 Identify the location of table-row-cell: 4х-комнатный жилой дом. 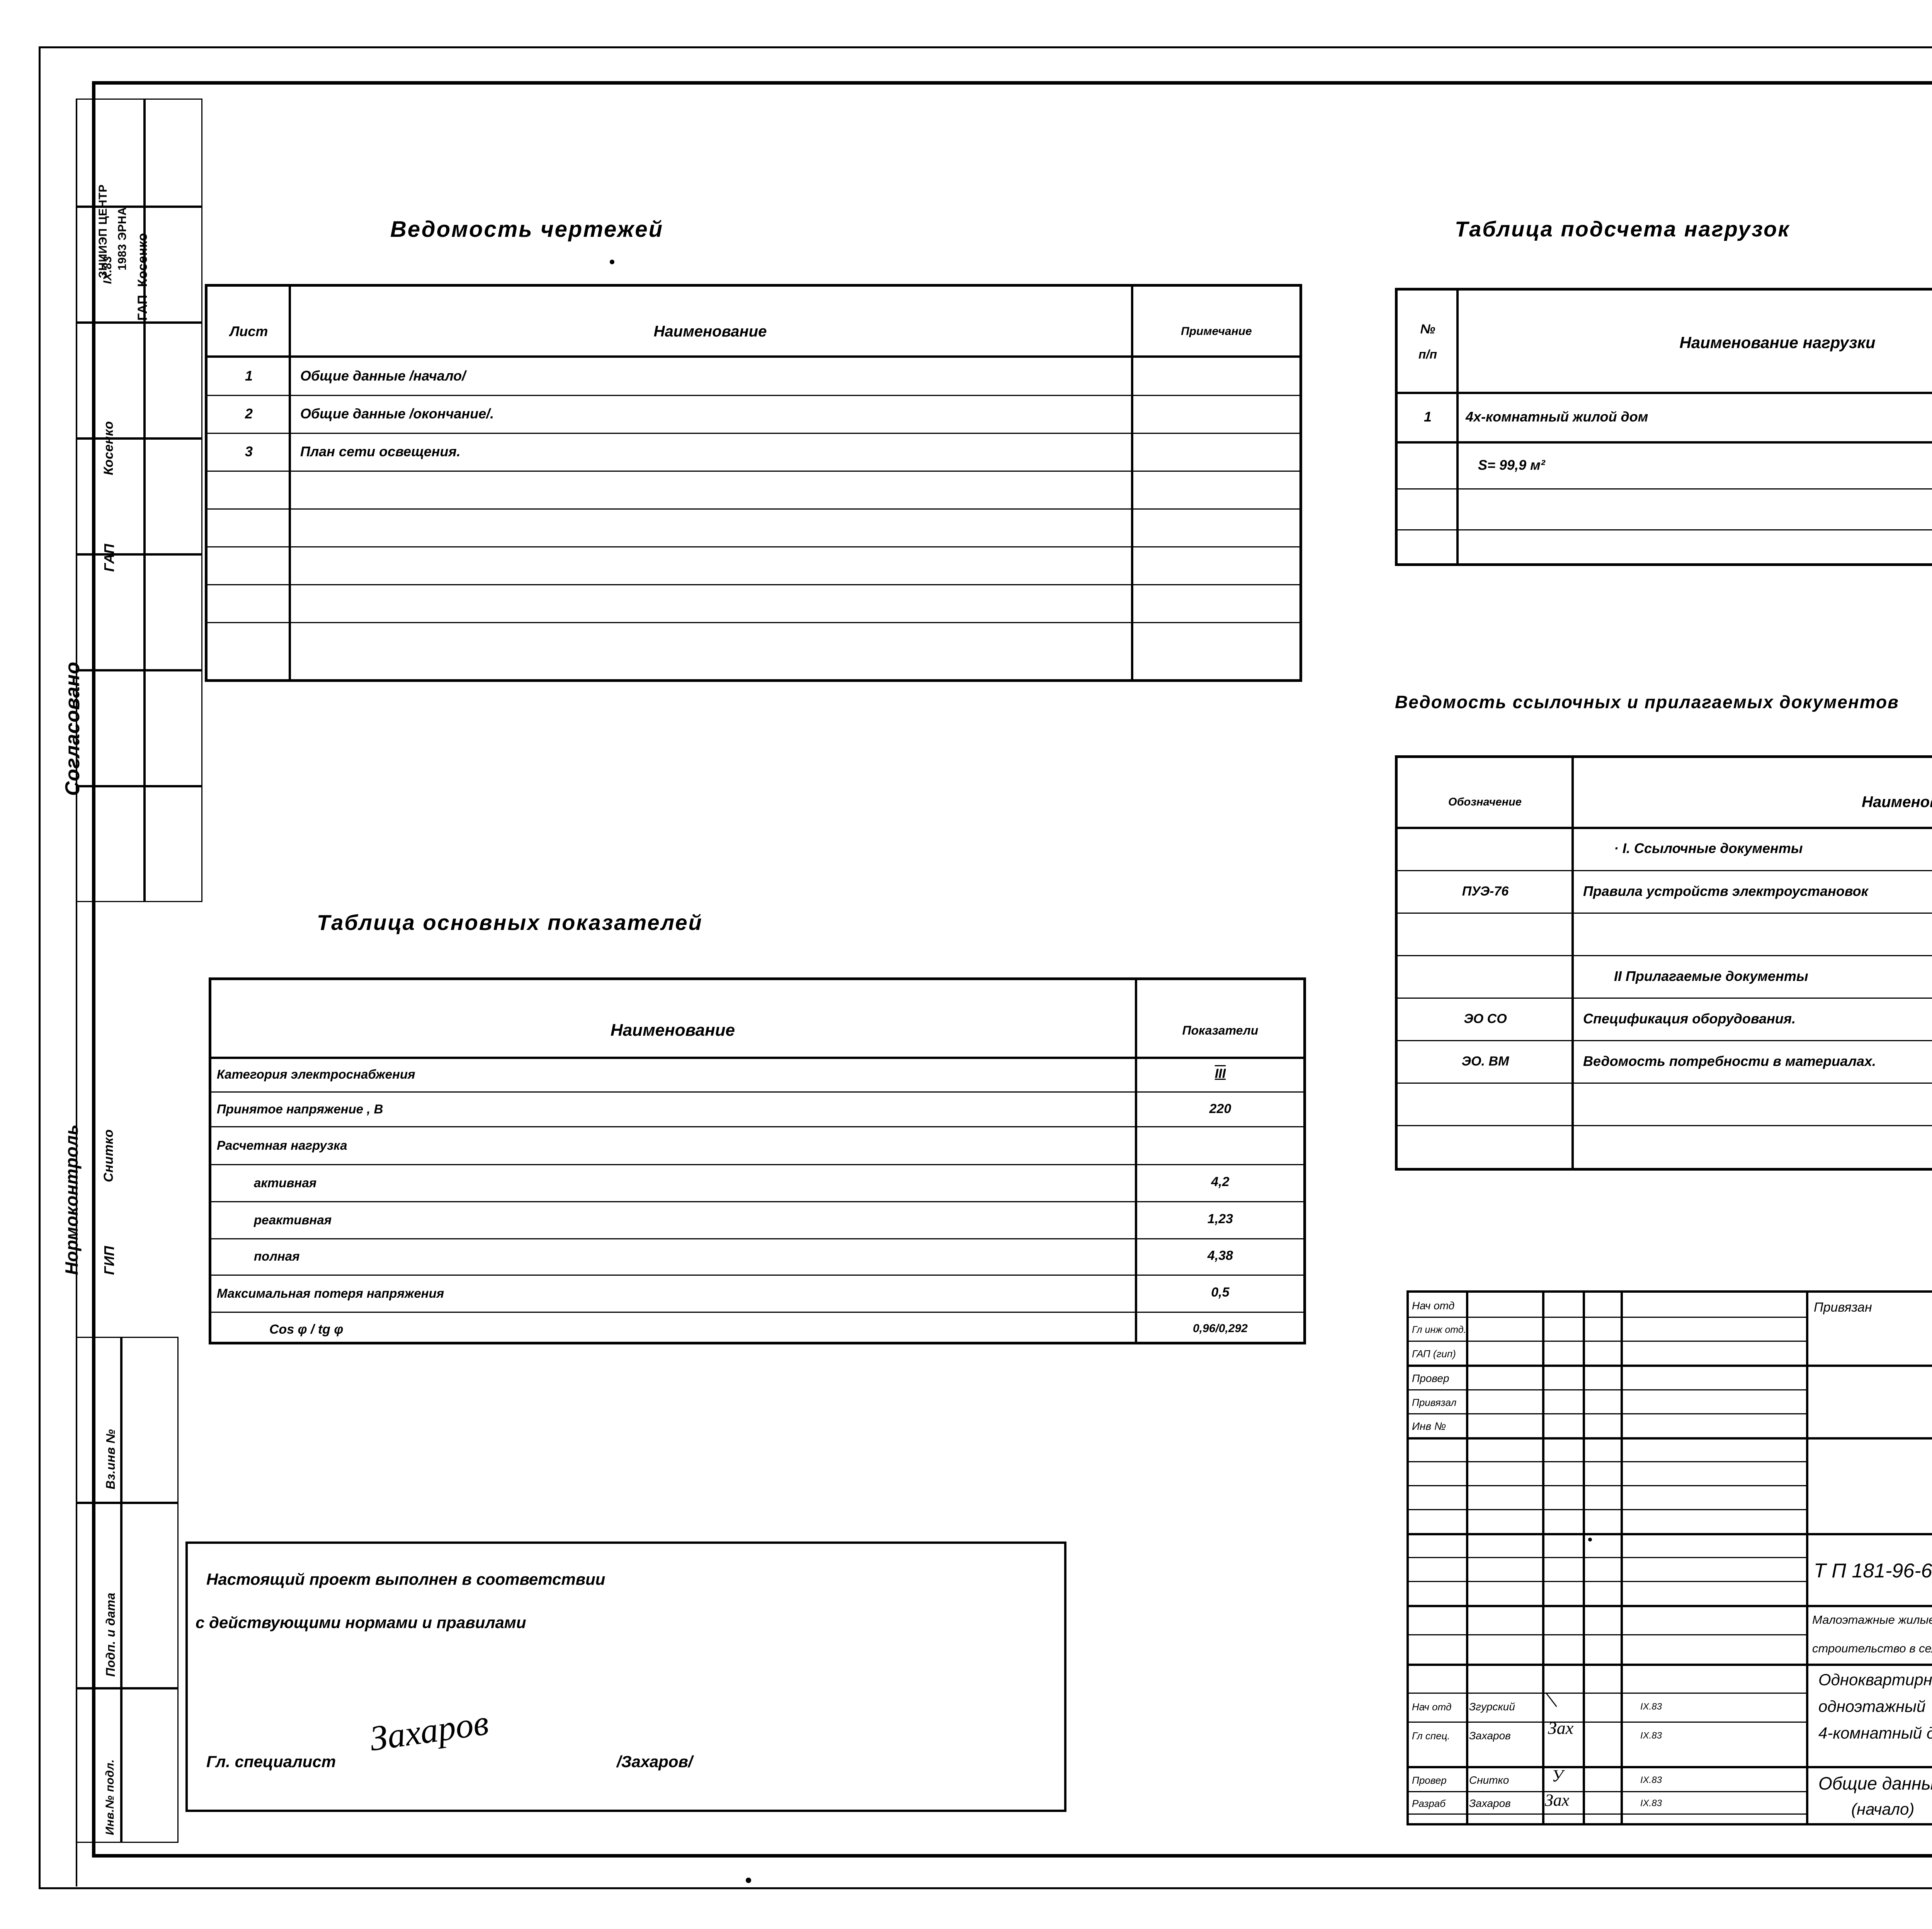
(1557, 417).